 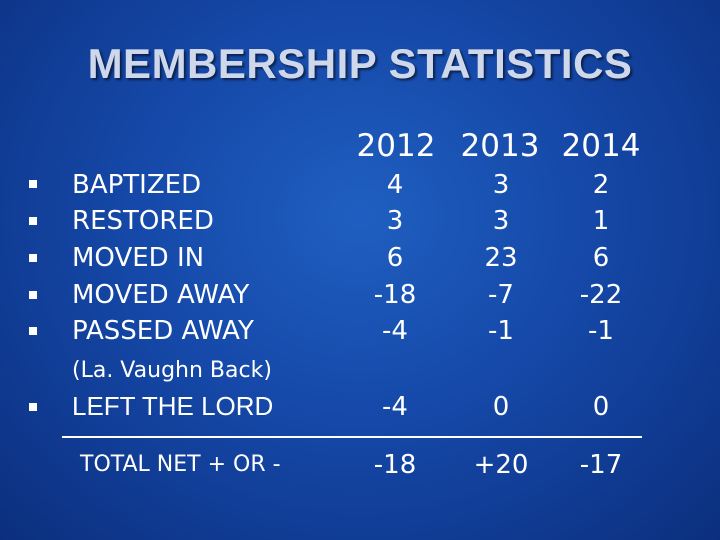 I want to click on cell-moved-in-2012: 6, so click(x=395, y=258).